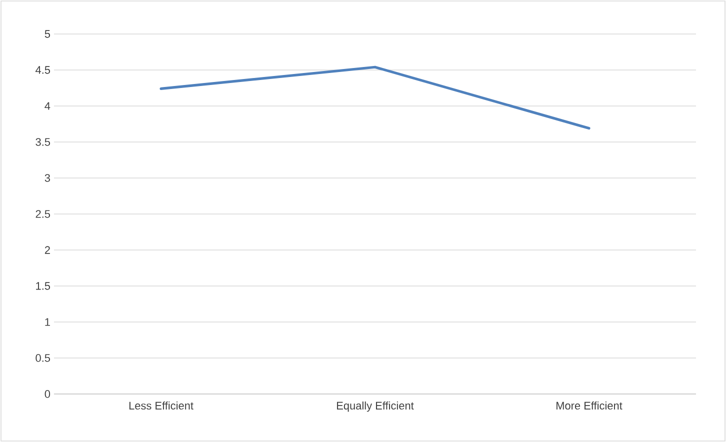 This screenshot has width=726, height=442. Describe the element at coordinates (43, 286) in the screenshot. I see `y-tick-label: 1.5` at that location.